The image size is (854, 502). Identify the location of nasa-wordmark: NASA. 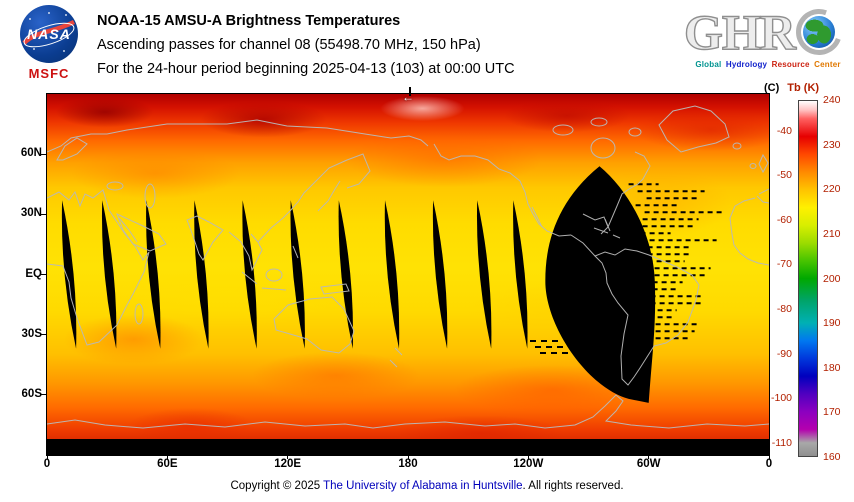
(49, 34).